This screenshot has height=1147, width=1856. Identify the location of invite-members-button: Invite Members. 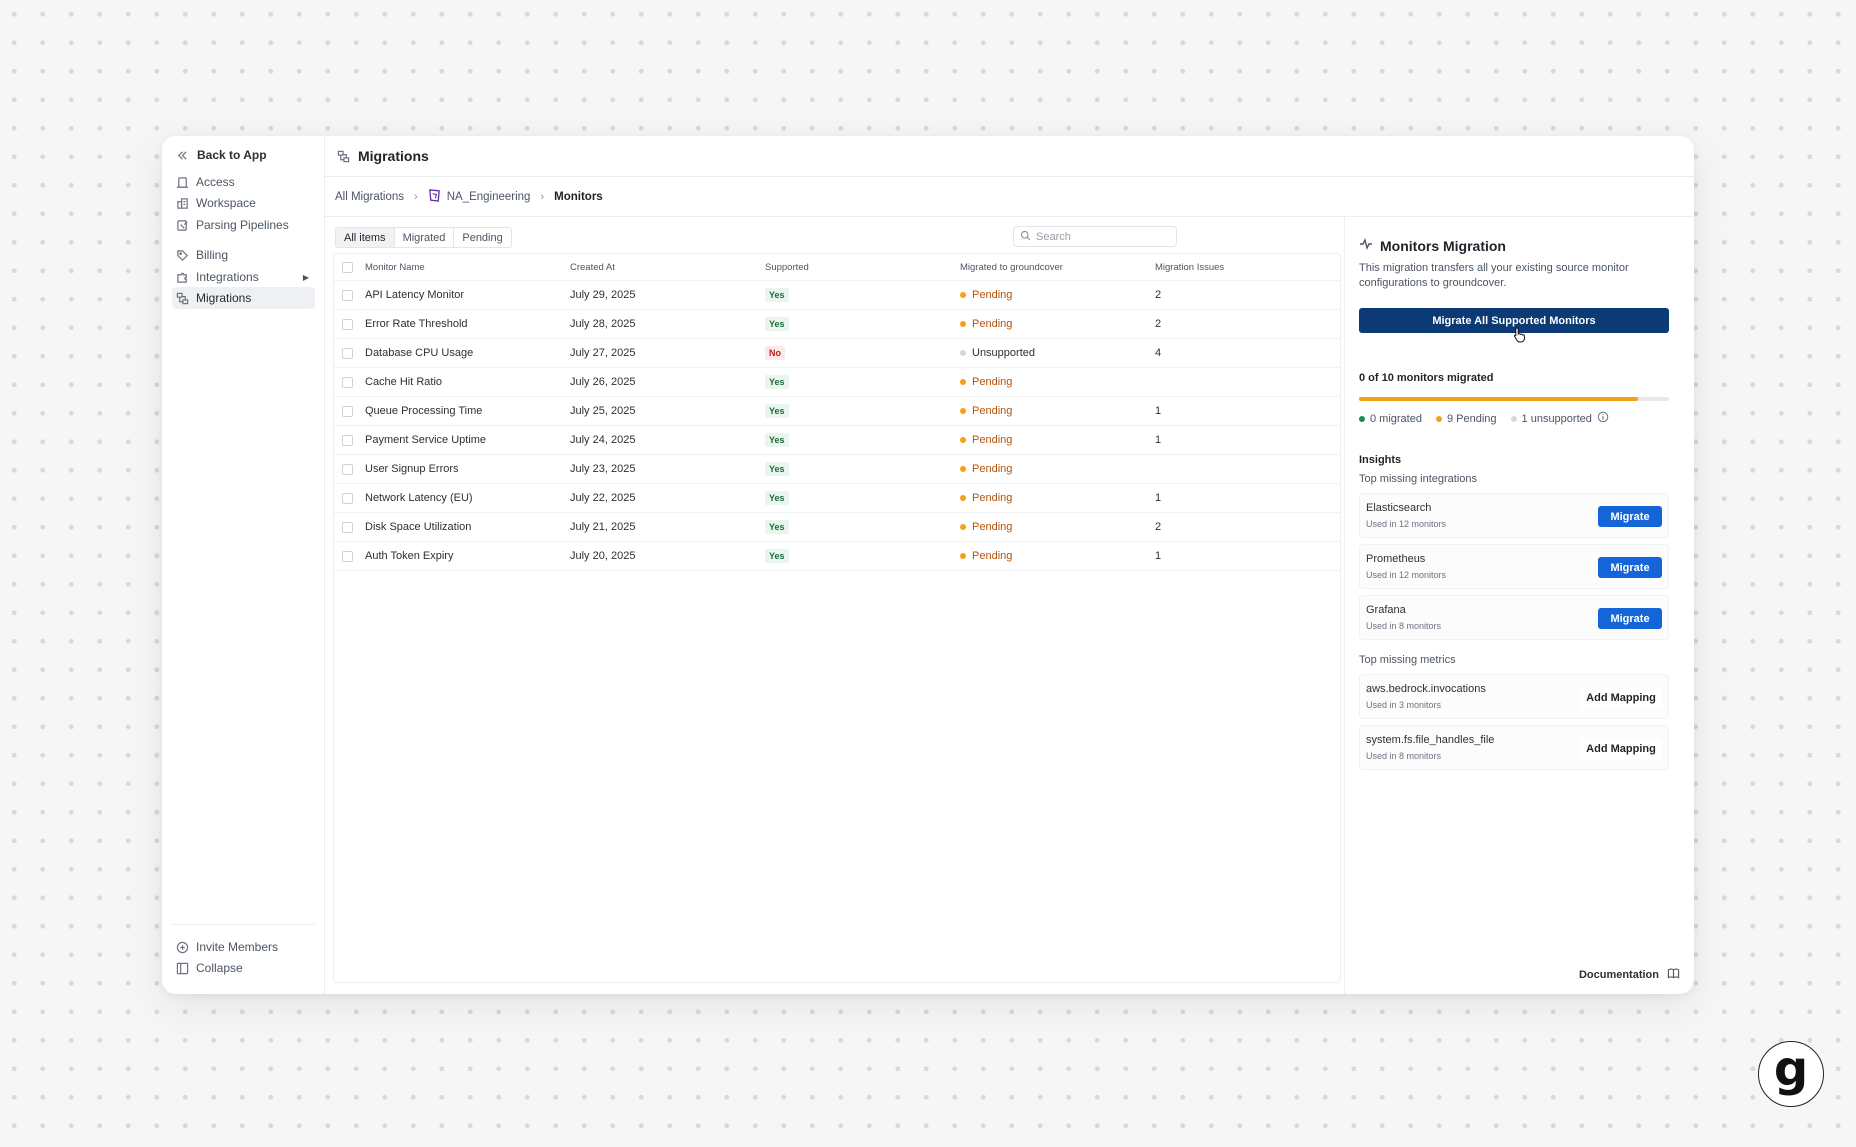
(243, 947).